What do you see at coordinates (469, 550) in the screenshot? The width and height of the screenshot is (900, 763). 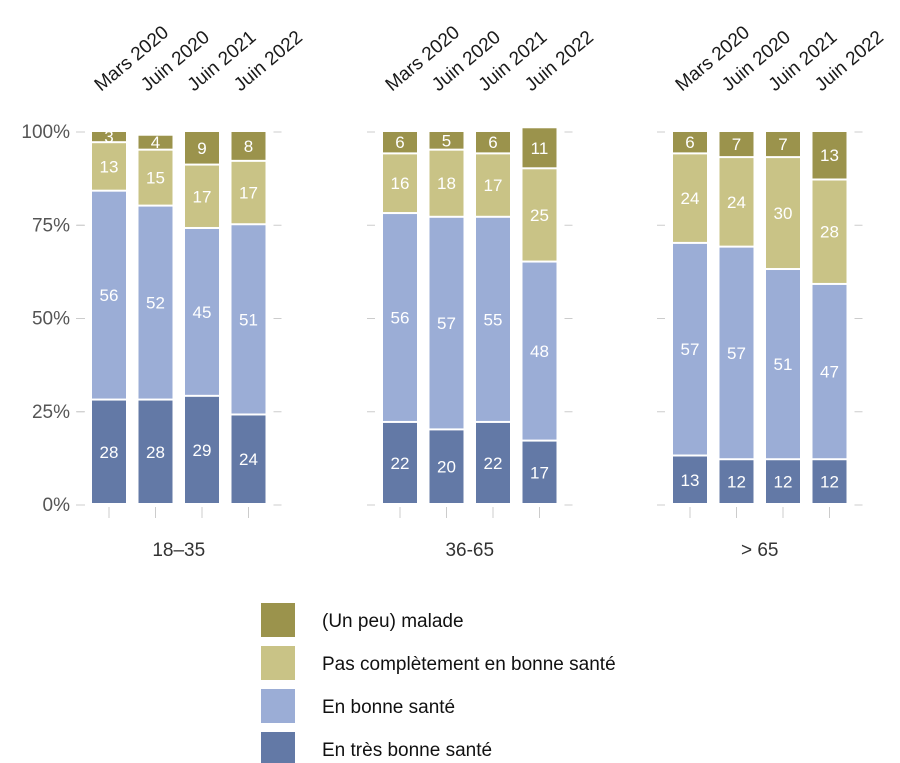 I see `group-label: 36-65` at bounding box center [469, 550].